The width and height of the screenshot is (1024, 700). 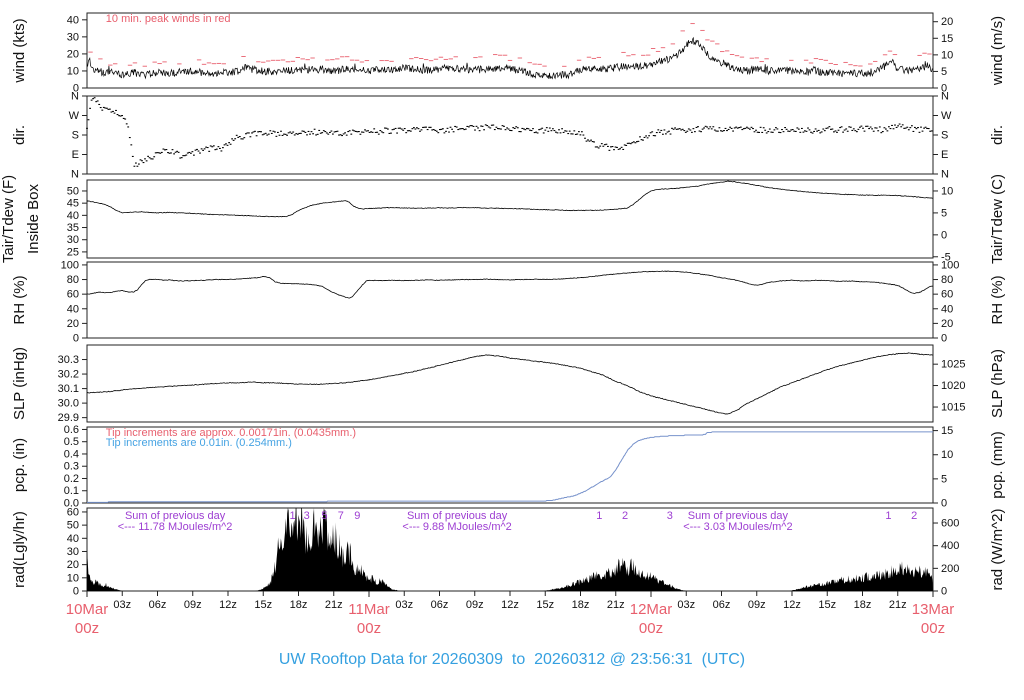 I want to click on axis-label-right-temp: Tair/Tdew (C), so click(x=997, y=219).